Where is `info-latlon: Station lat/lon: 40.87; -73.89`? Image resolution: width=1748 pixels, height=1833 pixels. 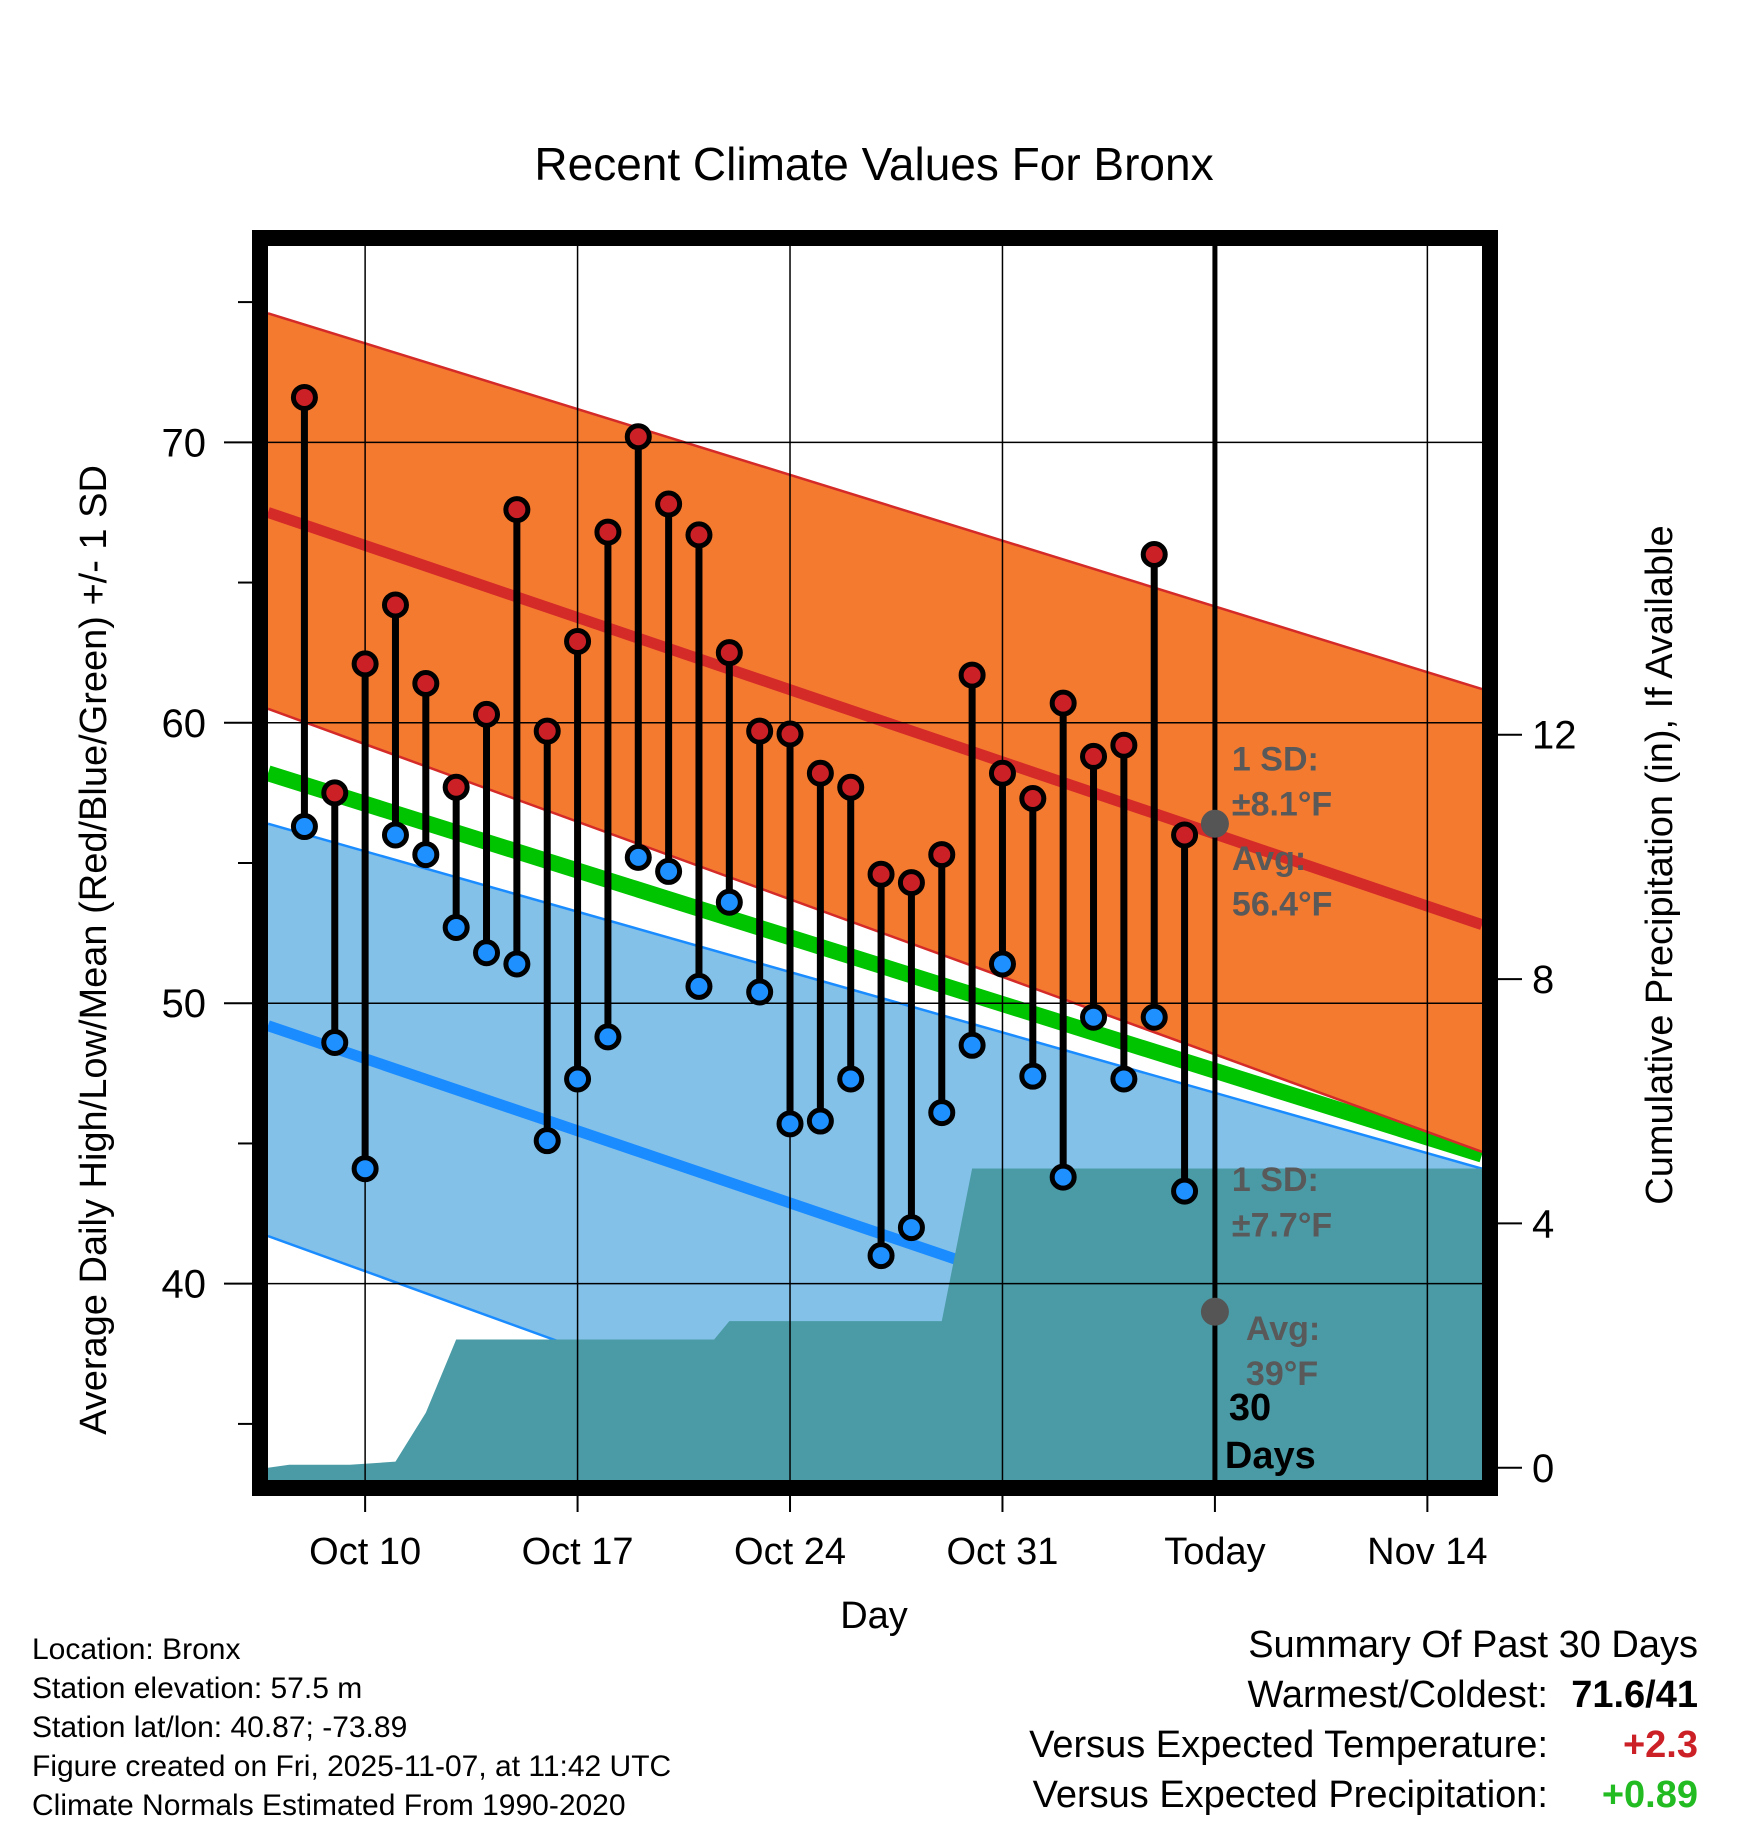
info-latlon: Station lat/lon: 40.87; -73.89 is located at coordinates (220, 1727).